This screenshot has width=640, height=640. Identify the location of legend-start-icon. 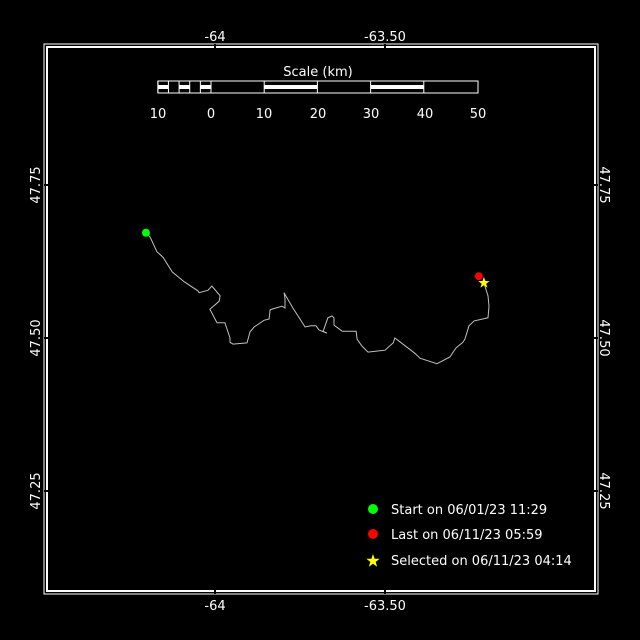
(373, 509).